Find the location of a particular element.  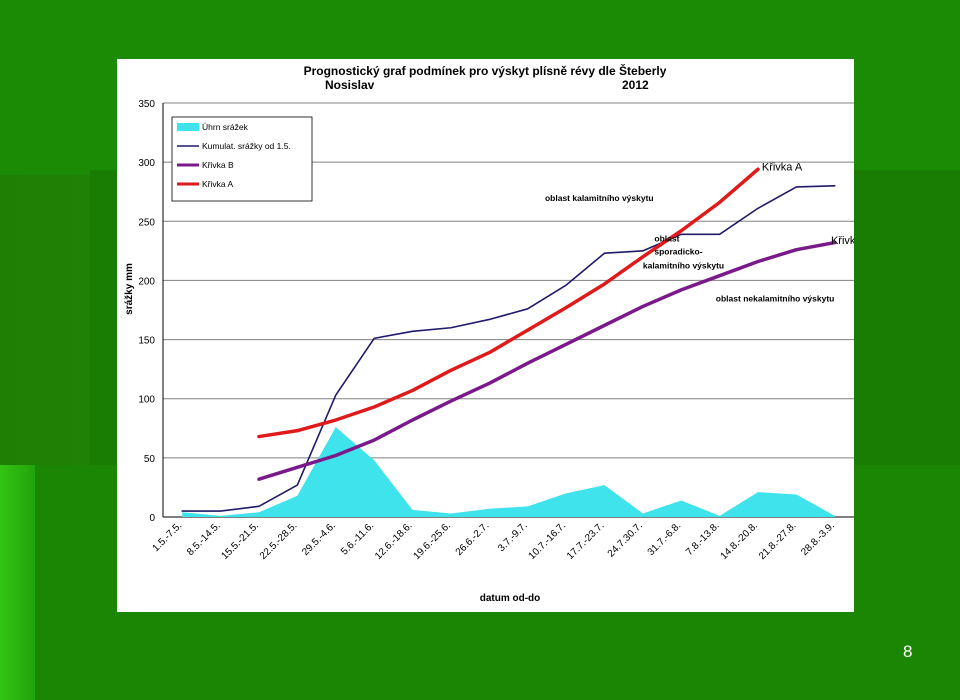

y-tick-label: 300 is located at coordinates (146, 163).